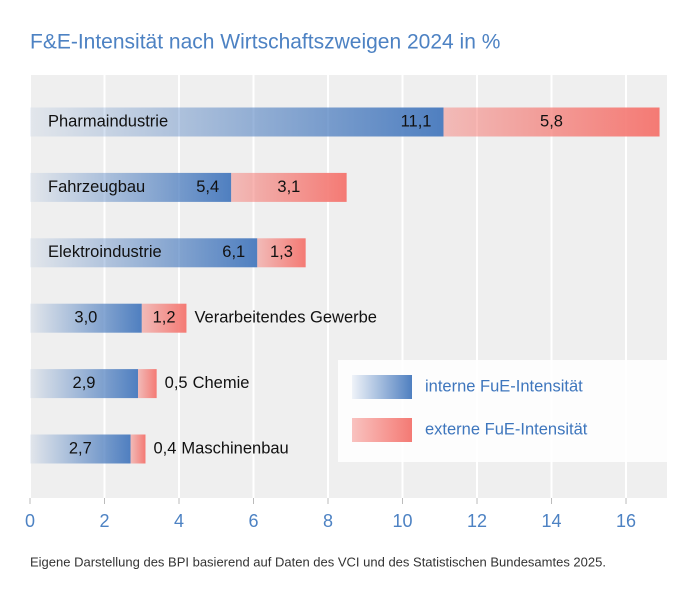 This screenshot has width=699, height=600. What do you see at coordinates (108, 121) in the screenshot?
I see `category-label: Pharmaindustrie` at bounding box center [108, 121].